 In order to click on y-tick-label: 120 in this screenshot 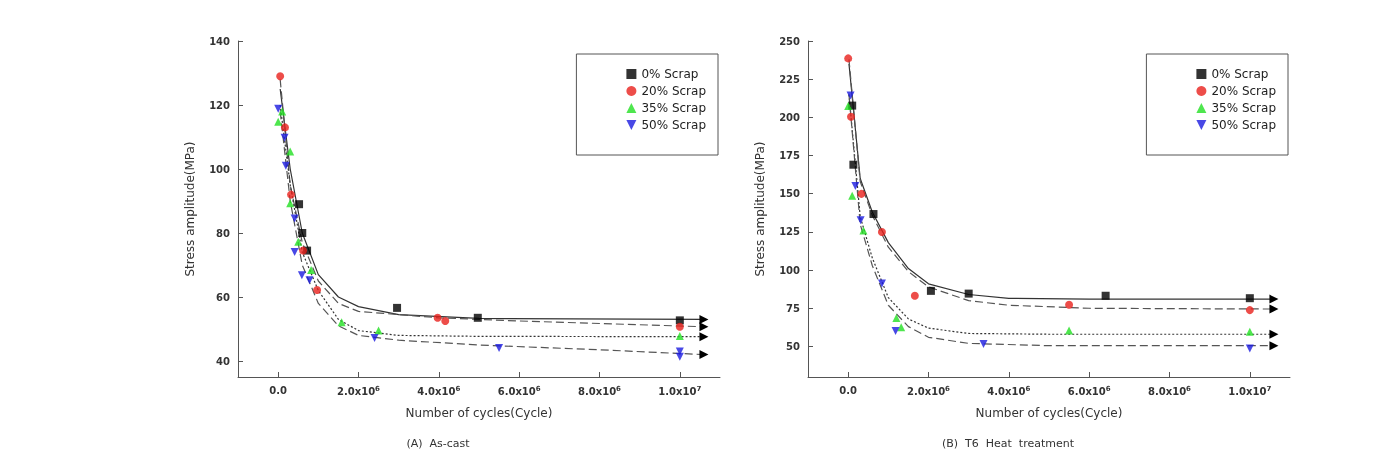, I will do `click(220, 105)`.